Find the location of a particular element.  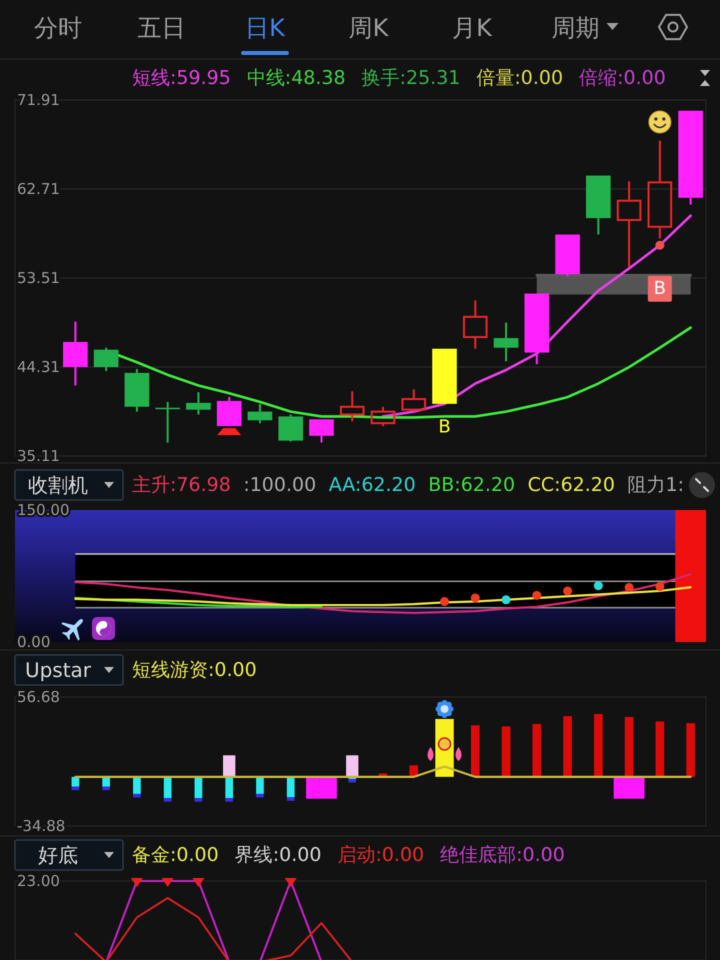

text: 月K is located at coordinates (473, 28).